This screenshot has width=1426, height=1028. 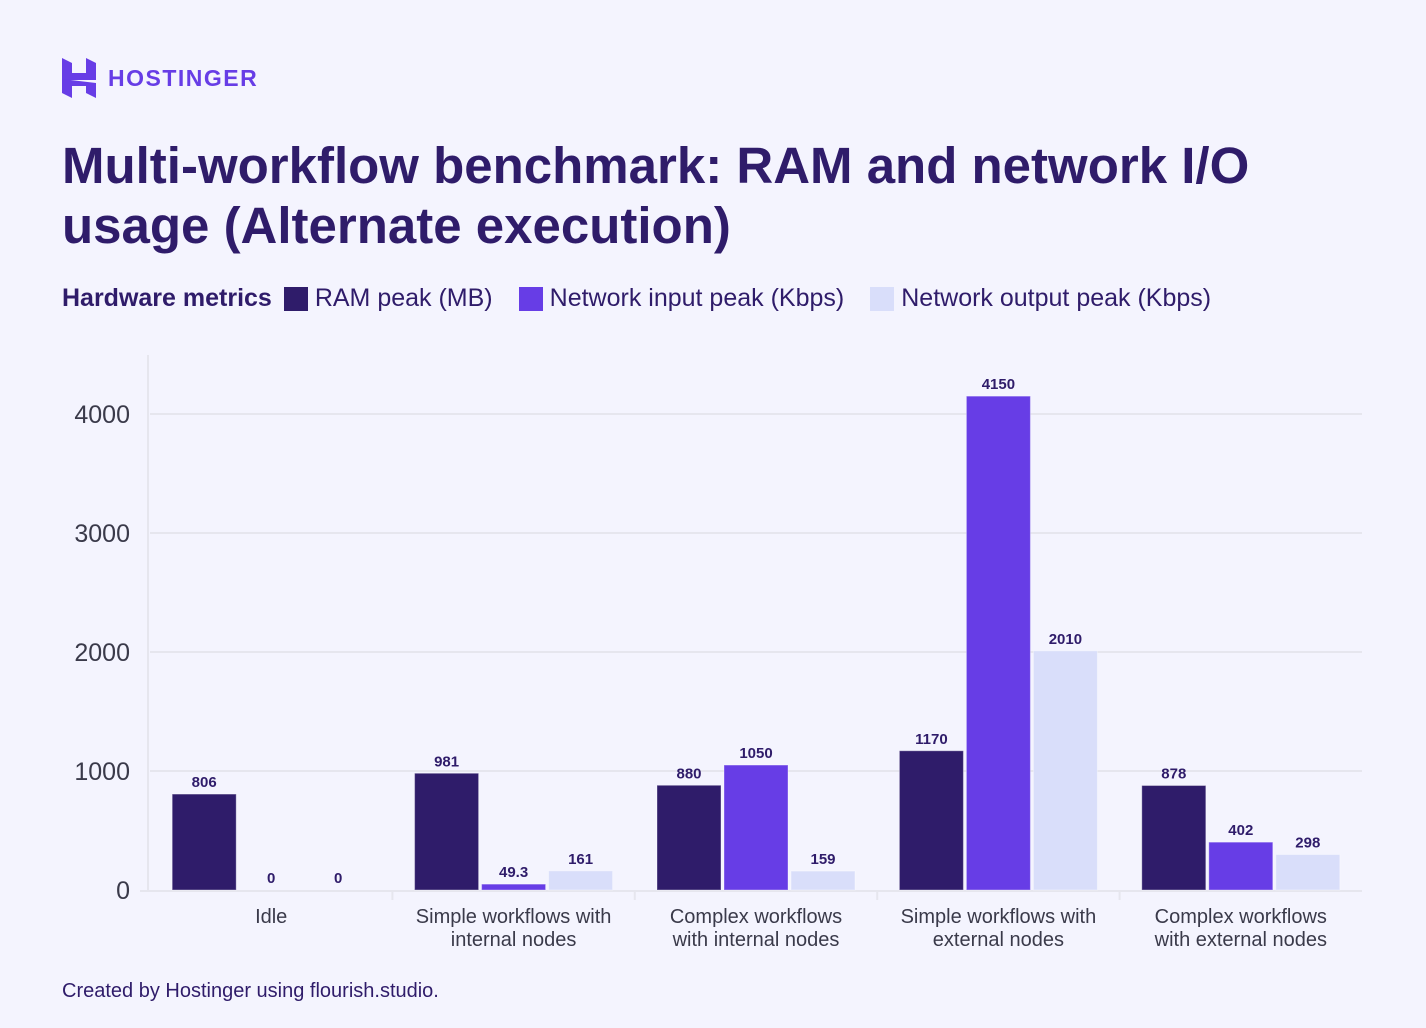 I want to click on legend-item-ram: RAM peak (MB), so click(x=388, y=298).